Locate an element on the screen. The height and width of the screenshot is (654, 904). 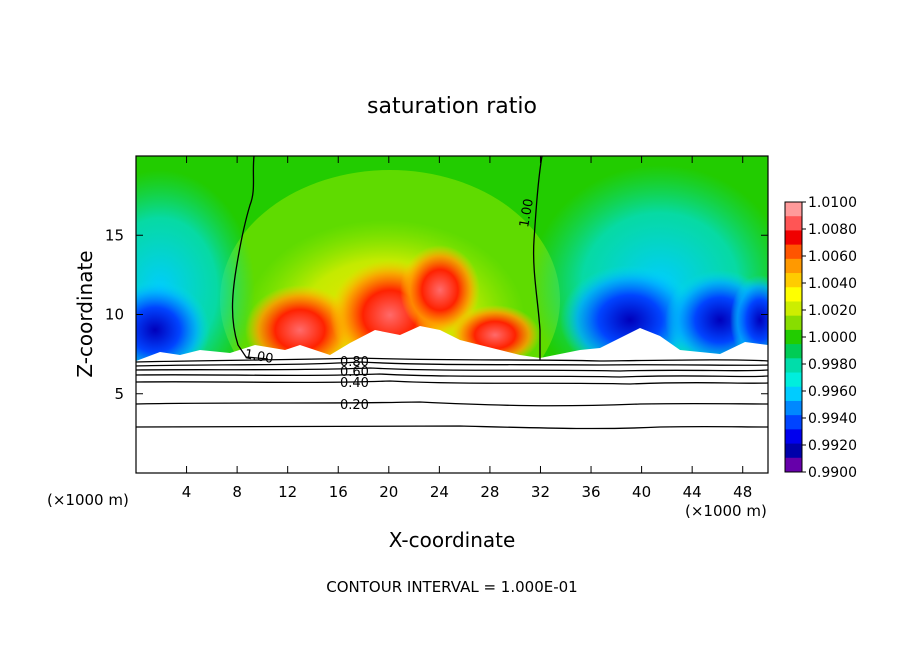
colorbar-label: 1.0080 is located at coordinates (832, 230).